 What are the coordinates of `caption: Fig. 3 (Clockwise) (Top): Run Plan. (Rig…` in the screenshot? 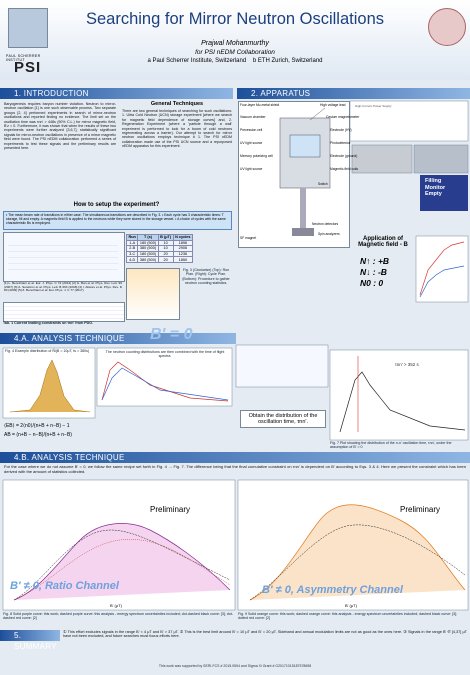 It's located at (206, 276).